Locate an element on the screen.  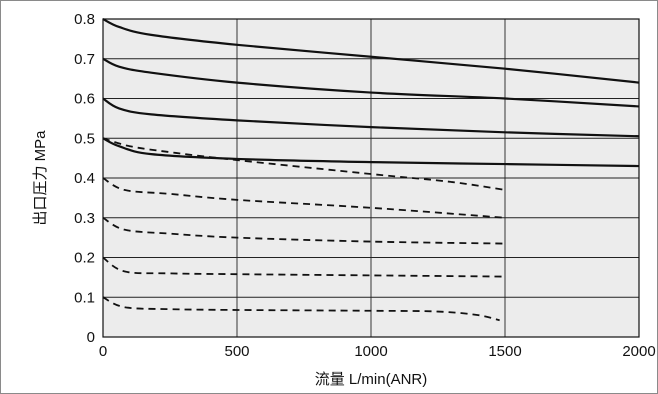
y-tick-label: 0.4 is located at coordinates (84, 178).